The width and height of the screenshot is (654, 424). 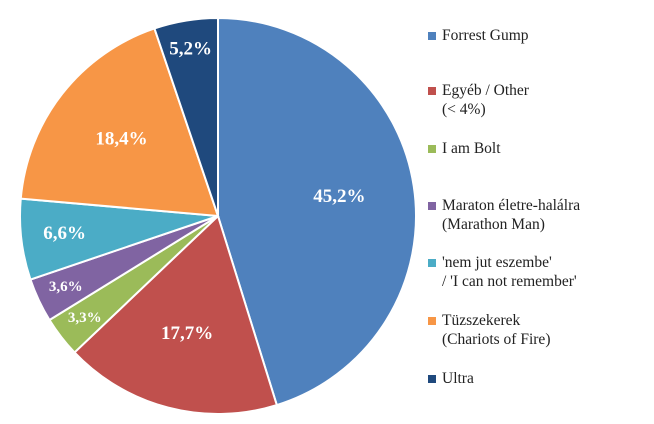 What do you see at coordinates (471, 148) in the screenshot?
I see `legend-label: I am Bolt` at bounding box center [471, 148].